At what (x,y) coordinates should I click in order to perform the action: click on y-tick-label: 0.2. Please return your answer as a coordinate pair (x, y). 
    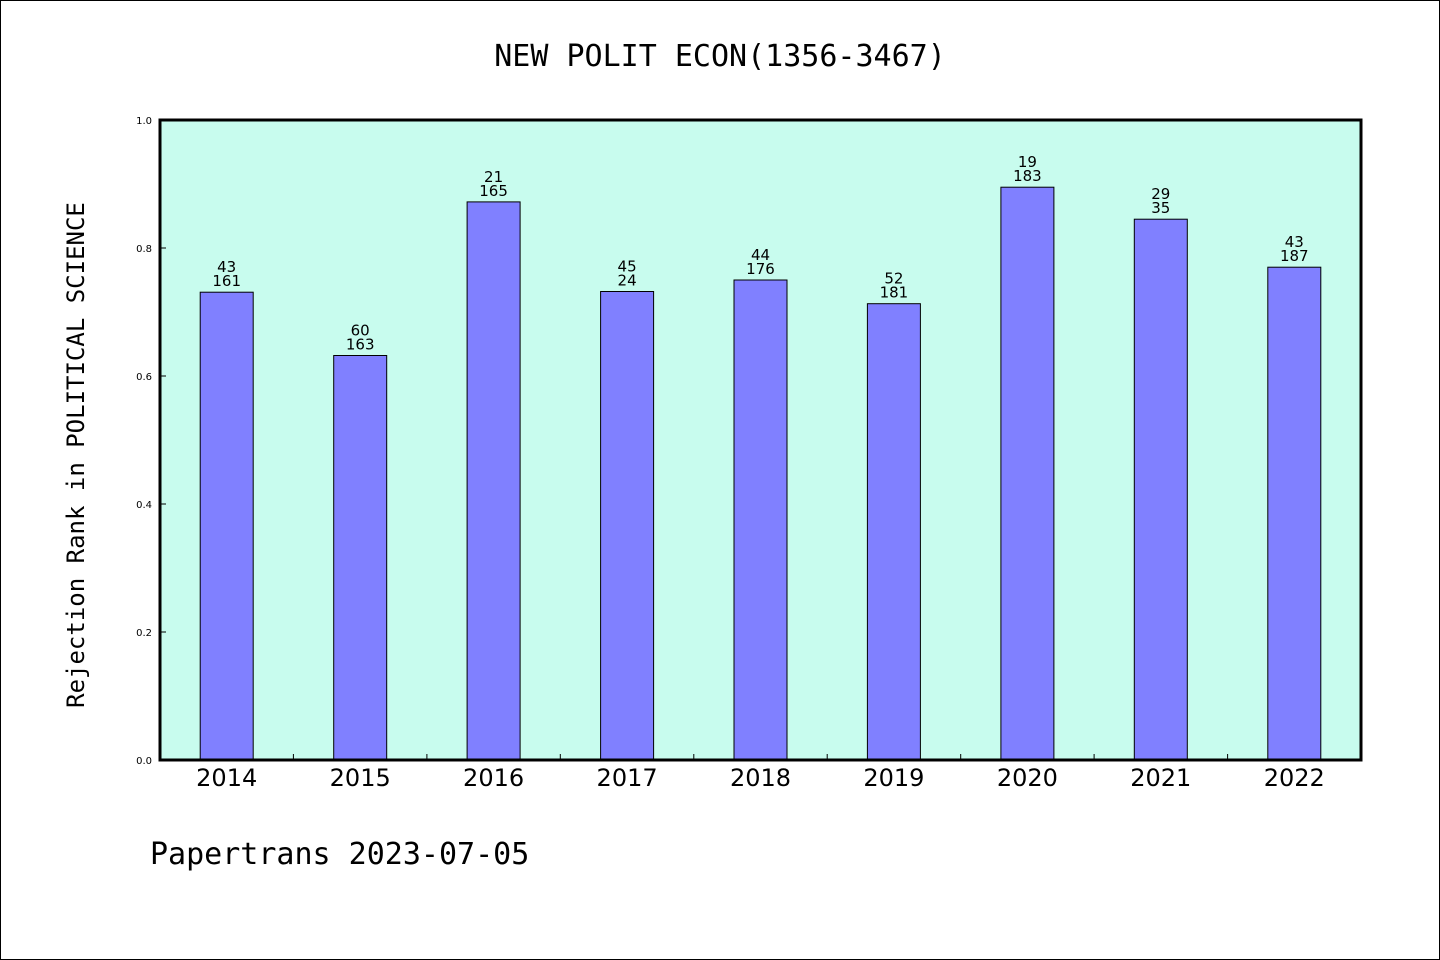
    Looking at the image, I should click on (144, 633).